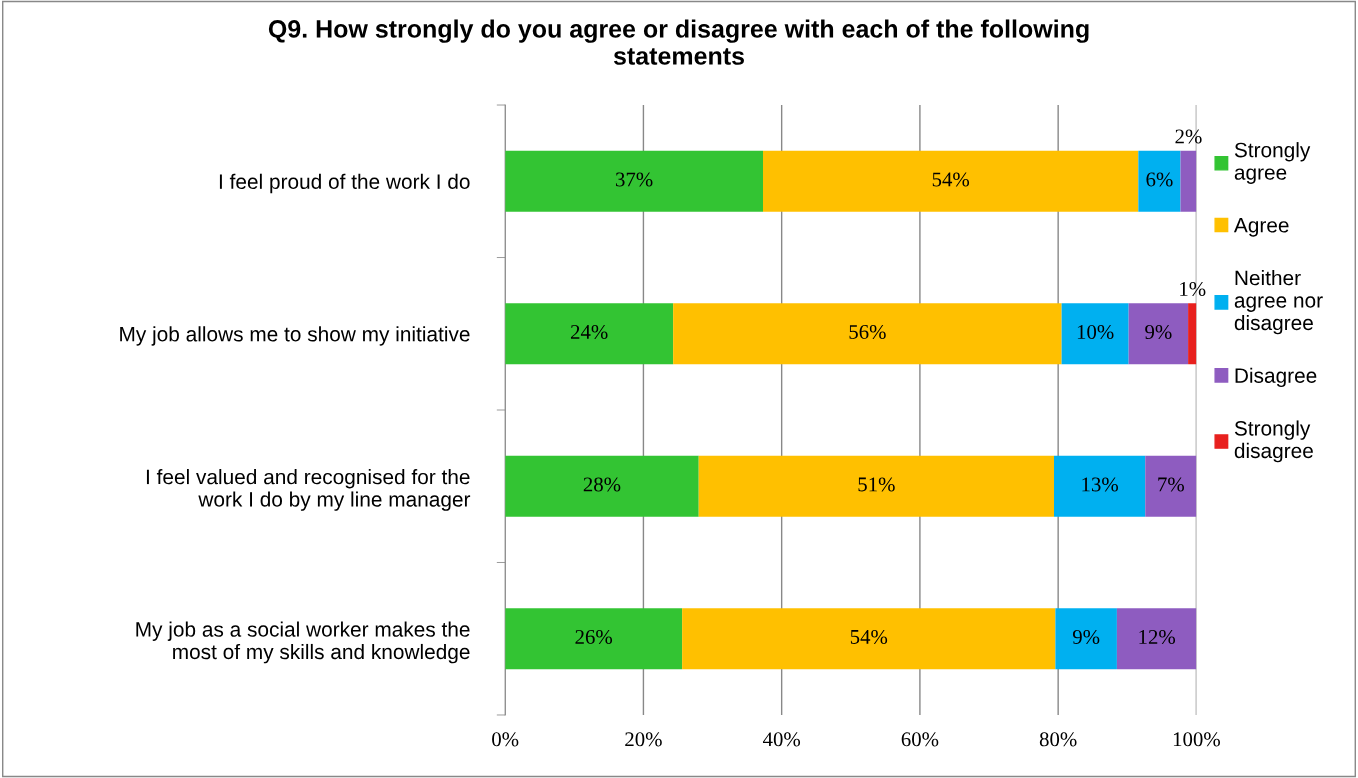  I want to click on data-label: 13%, so click(1100, 484).